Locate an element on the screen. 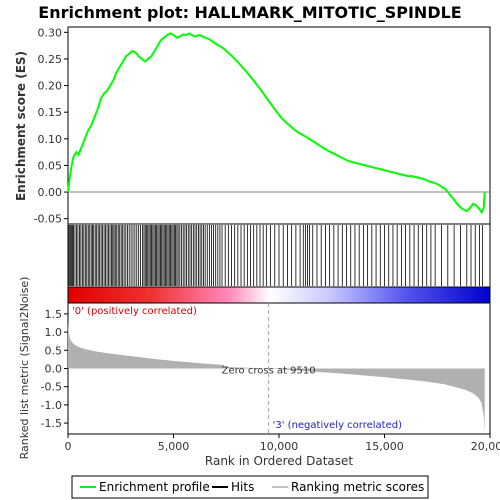 The width and height of the screenshot is (500, 500). rank-y-axis-ticks: -1.5 -1.0 -0.5 0.0 0.5 1.0 1.5 is located at coordinates (54, 369).